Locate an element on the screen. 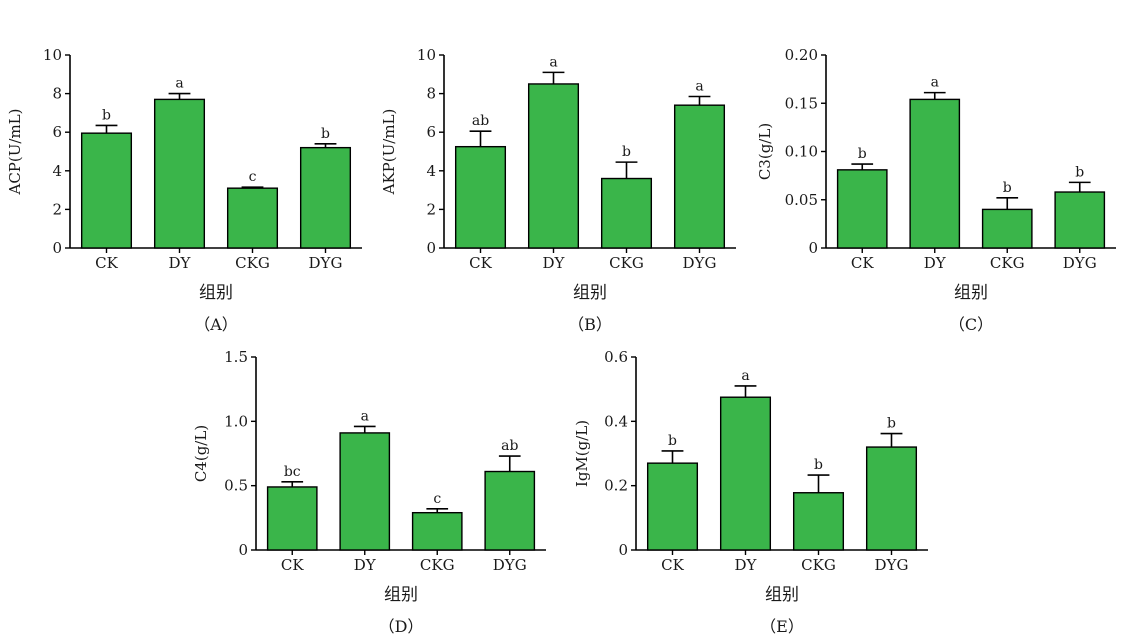 The image size is (1123, 643). category-label-c-dy: DY is located at coordinates (935, 263).